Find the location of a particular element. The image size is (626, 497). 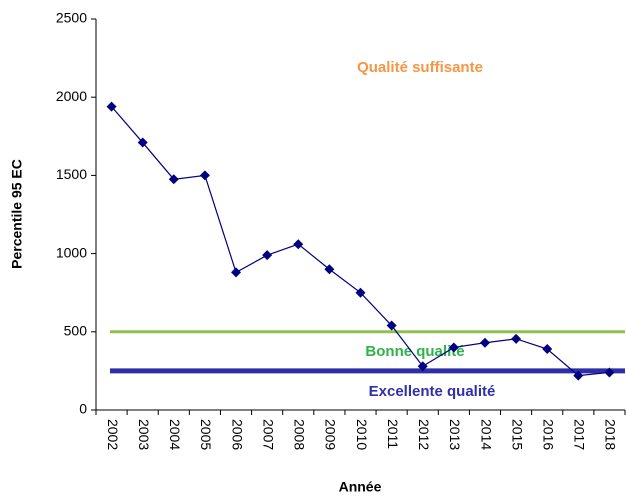

x-tick-label: 2013 is located at coordinates (455, 434).